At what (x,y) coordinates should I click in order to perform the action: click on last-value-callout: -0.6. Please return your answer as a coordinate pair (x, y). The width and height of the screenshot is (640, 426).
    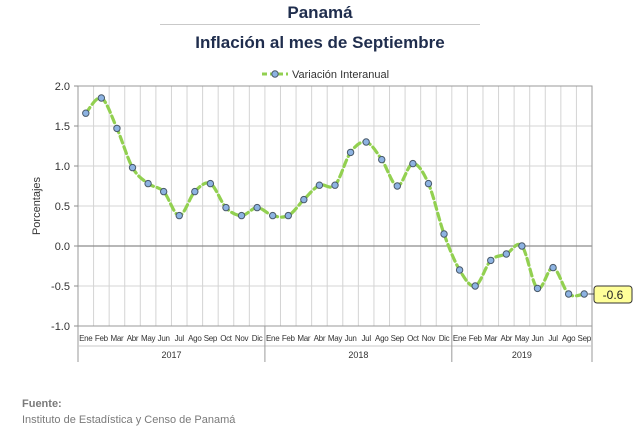
    Looking at the image, I should click on (610, 294).